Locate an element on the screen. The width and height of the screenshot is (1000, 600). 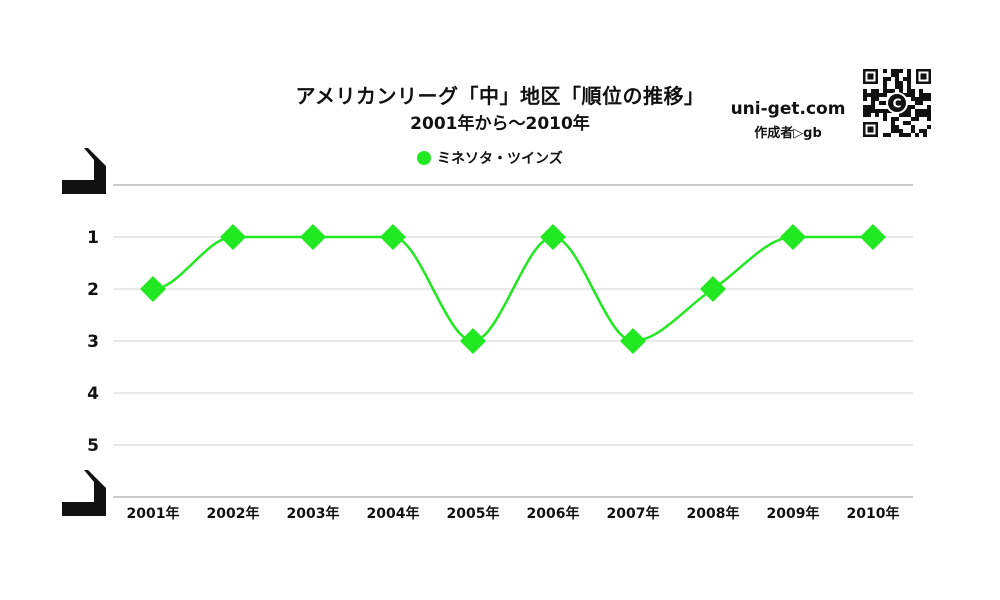
x-tick-label: 2006年 is located at coordinates (553, 513).